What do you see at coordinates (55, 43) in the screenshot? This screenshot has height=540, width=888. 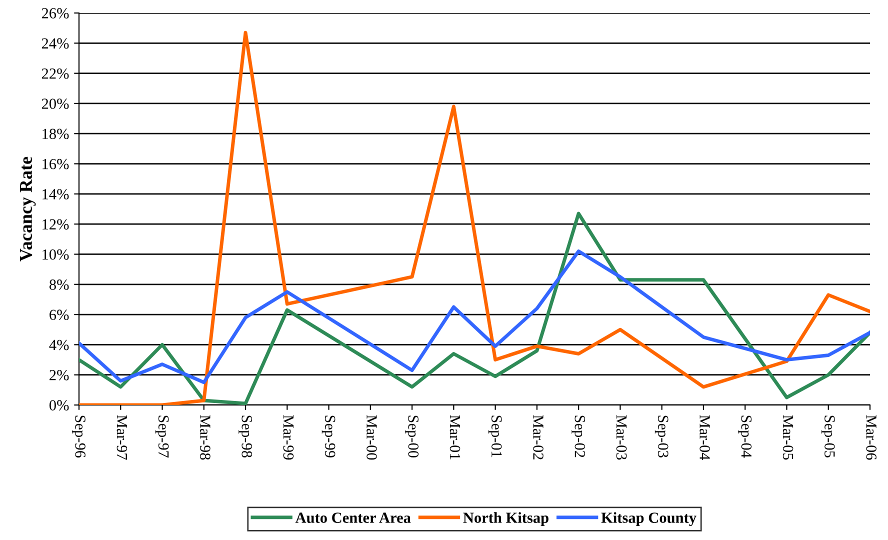 I see `y-tick-label: 24%` at bounding box center [55, 43].